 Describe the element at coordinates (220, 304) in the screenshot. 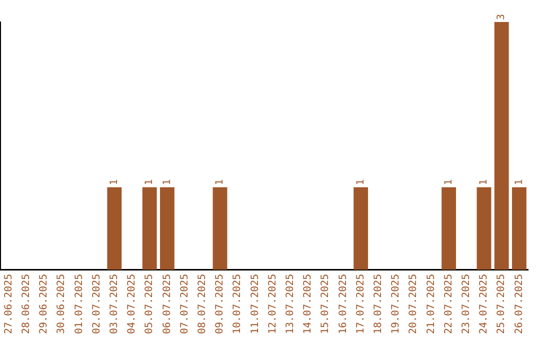

I see `x-tick-label: 09.07.2025` at that location.